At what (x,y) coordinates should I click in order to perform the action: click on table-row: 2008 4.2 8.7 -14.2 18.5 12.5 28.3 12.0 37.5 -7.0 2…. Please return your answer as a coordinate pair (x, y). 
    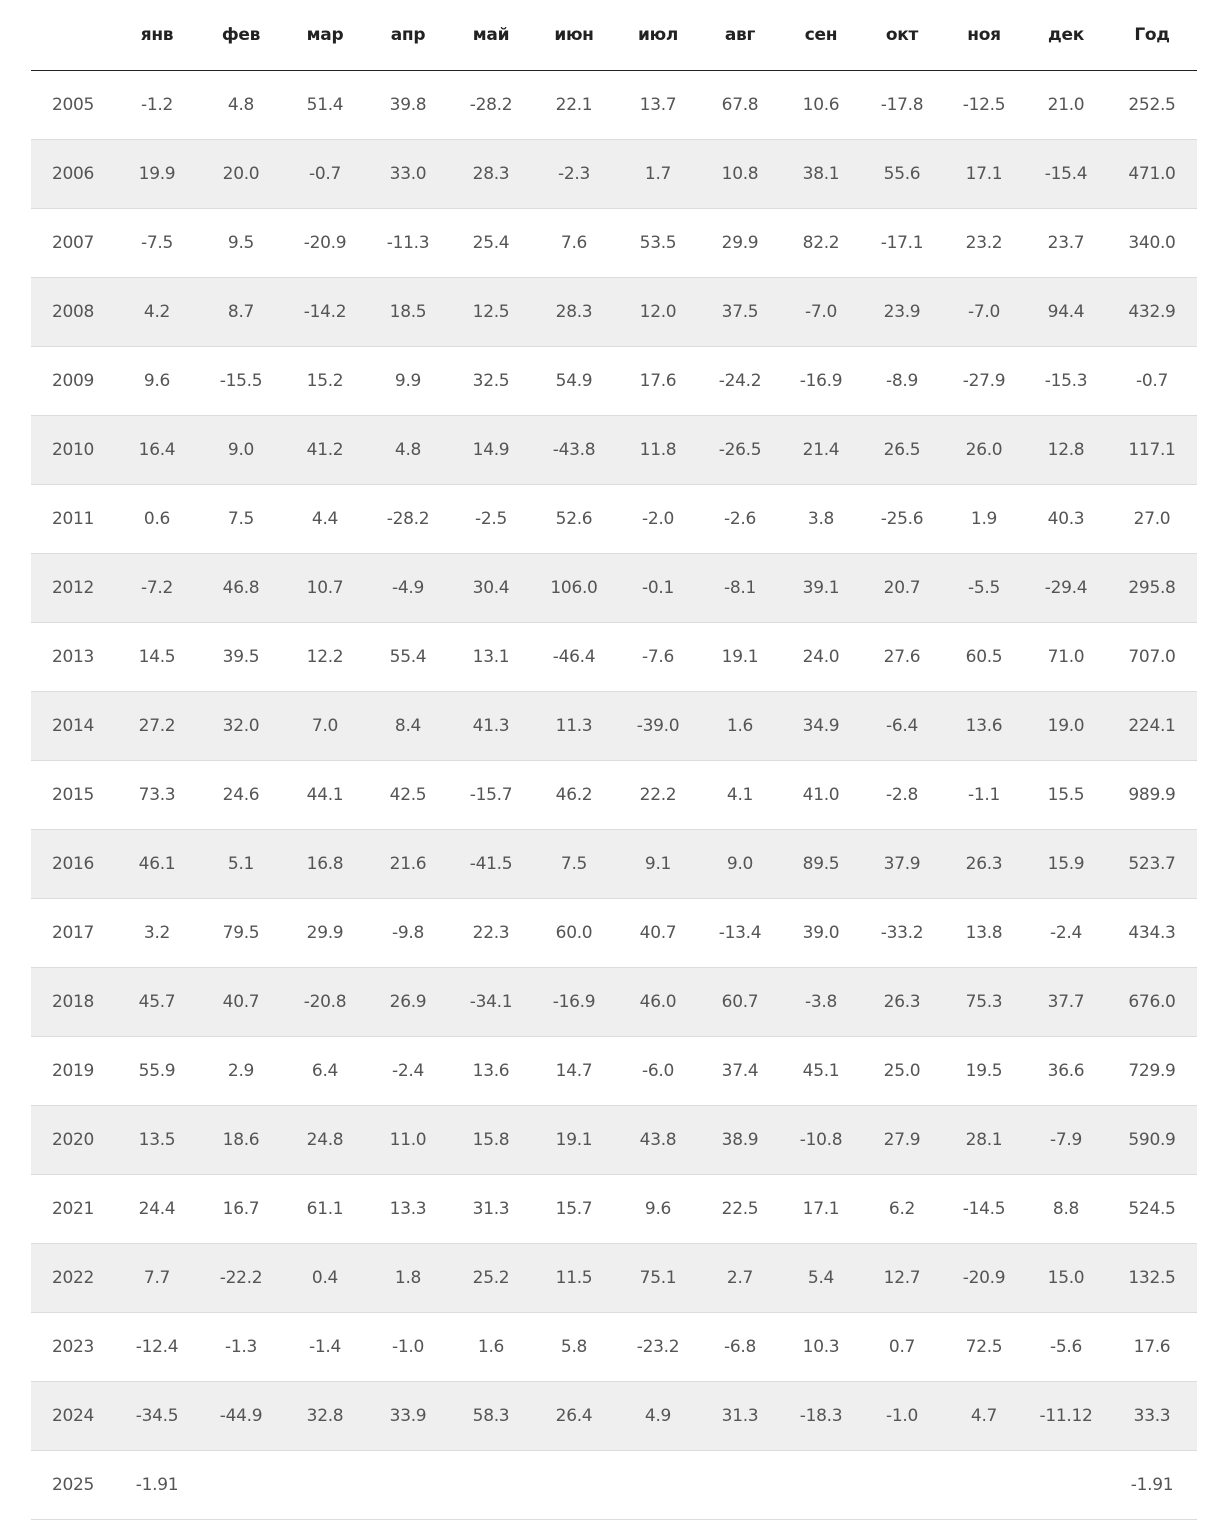
    Looking at the image, I should click on (614, 312).